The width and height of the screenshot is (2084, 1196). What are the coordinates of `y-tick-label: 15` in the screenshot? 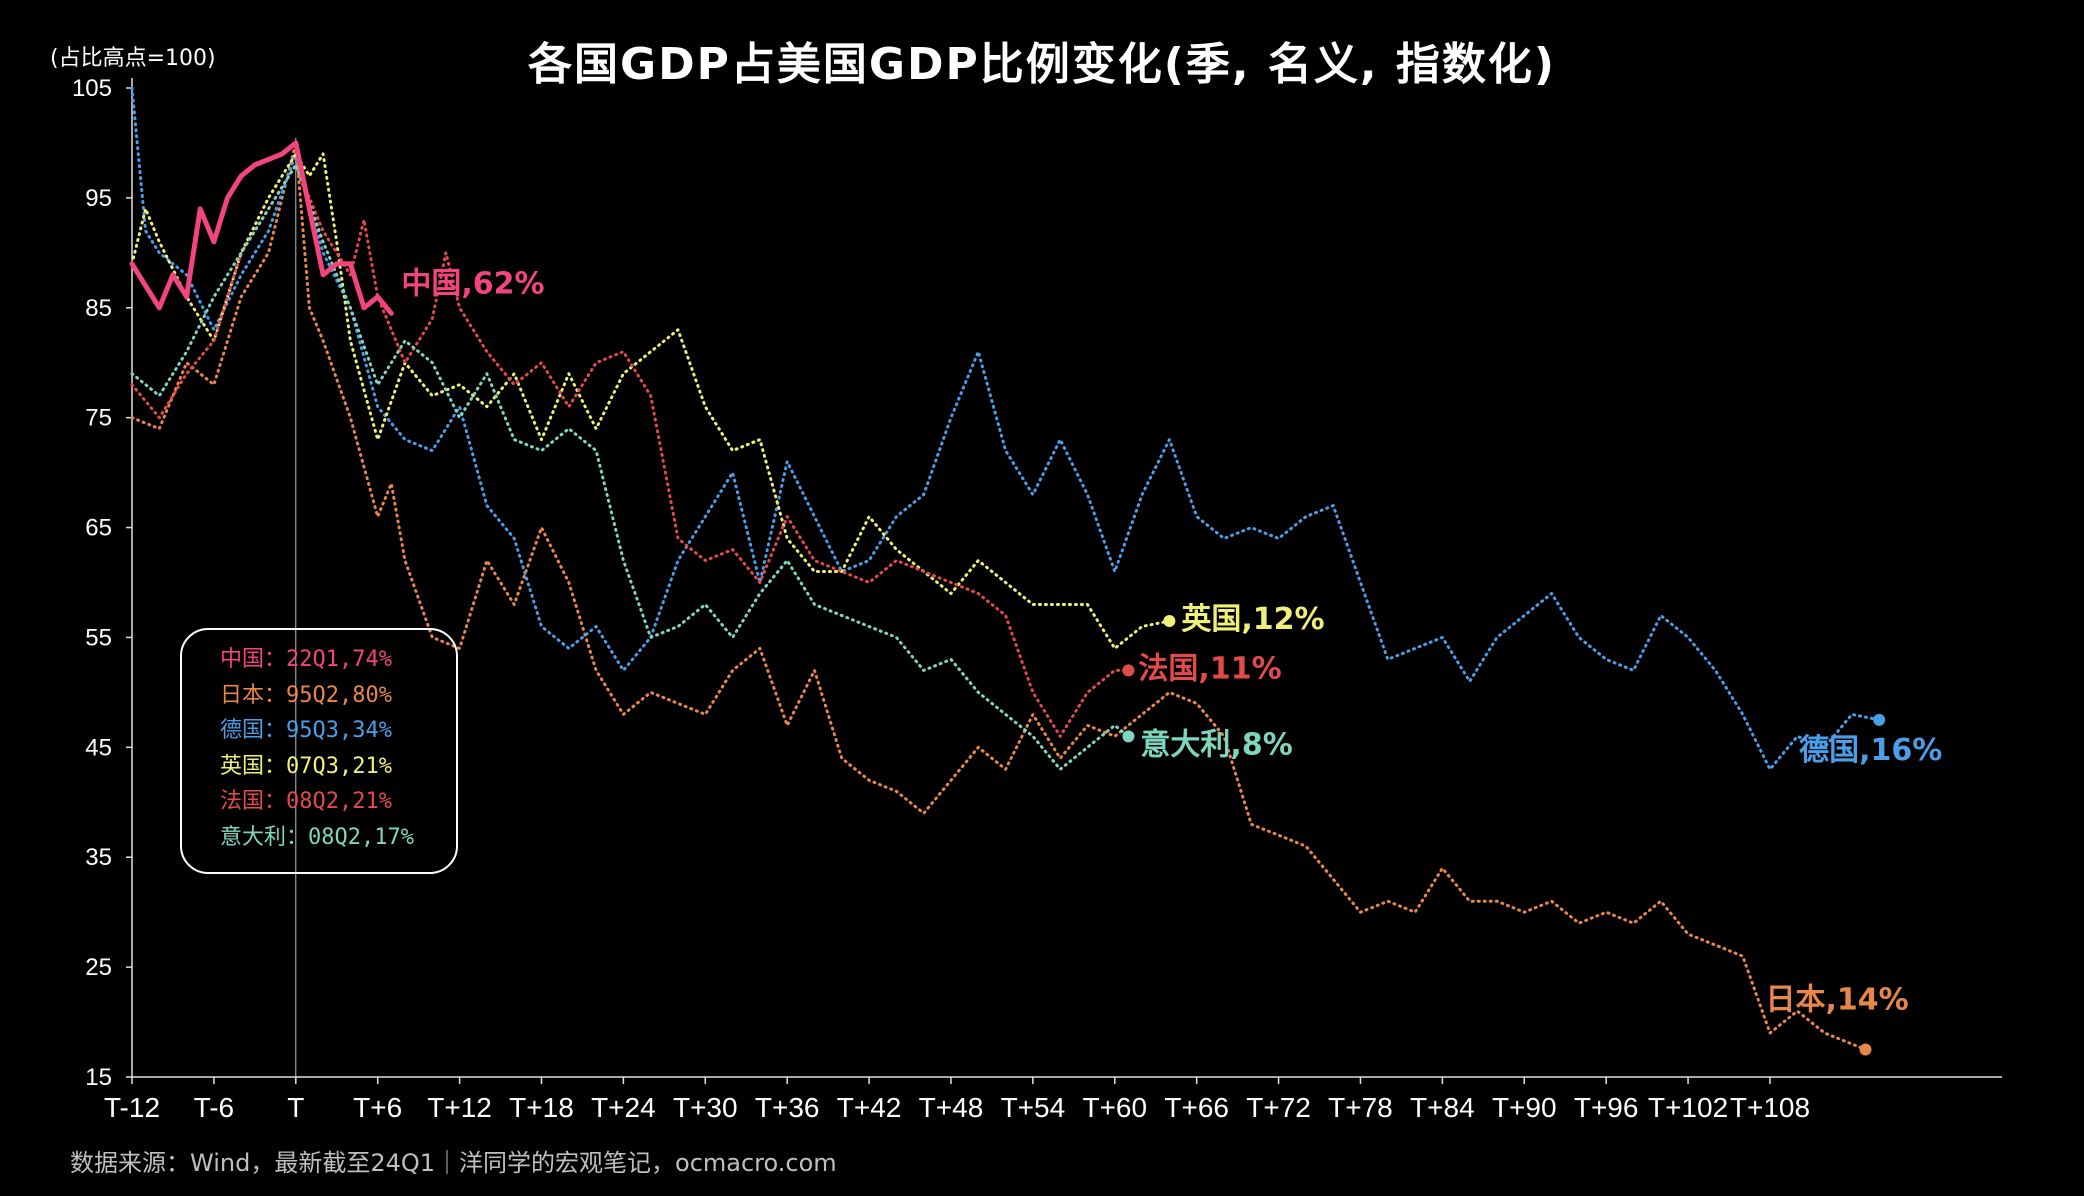 It's located at (98, 1077).